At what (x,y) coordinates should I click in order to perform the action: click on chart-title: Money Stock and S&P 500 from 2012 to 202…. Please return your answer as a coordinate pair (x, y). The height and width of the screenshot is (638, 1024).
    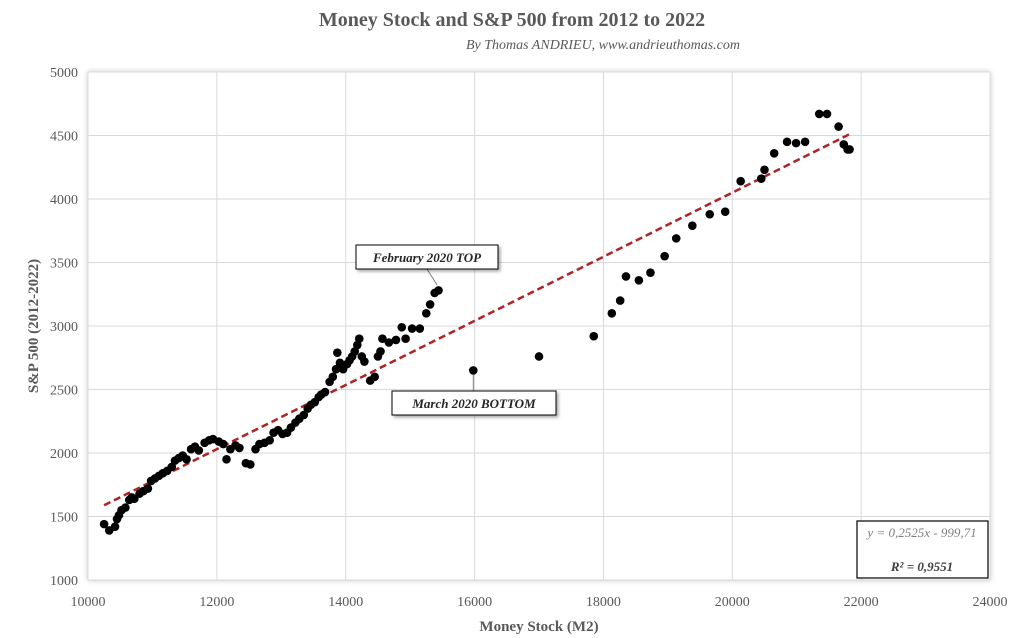
    Looking at the image, I should click on (512, 20).